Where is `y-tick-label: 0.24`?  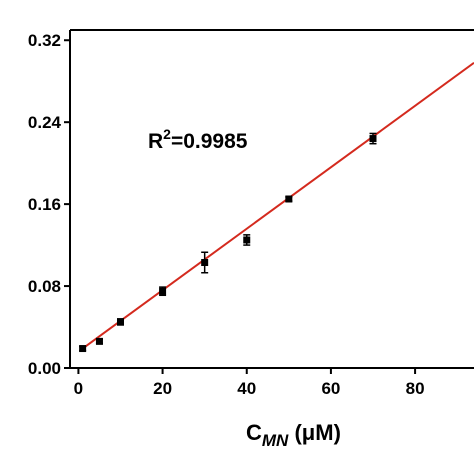 y-tick-label: 0.24 is located at coordinates (45, 122).